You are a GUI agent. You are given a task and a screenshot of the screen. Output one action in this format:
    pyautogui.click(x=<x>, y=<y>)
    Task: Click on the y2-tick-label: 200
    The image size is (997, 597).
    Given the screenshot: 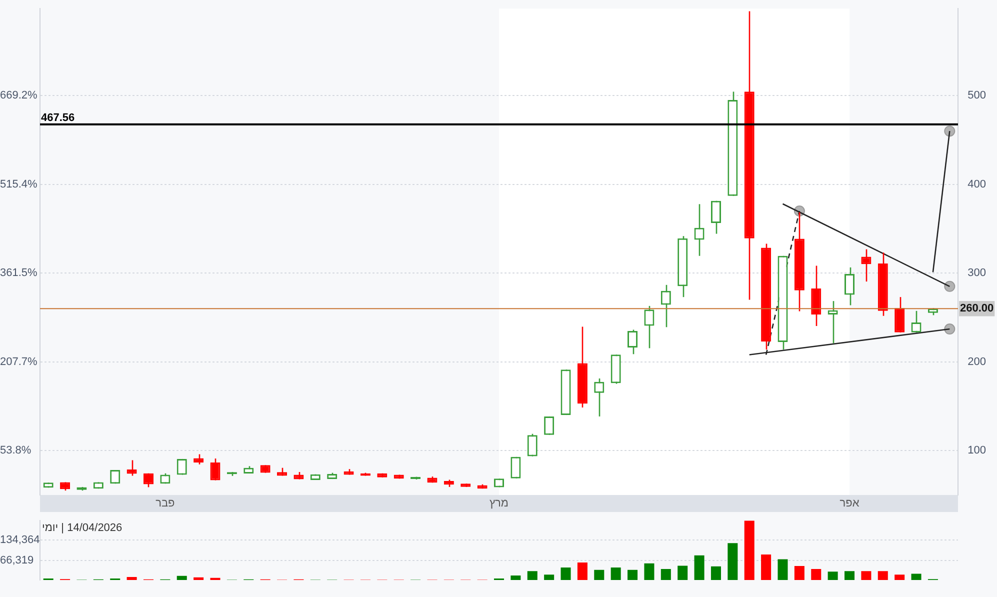 What is the action you would take?
    pyautogui.click(x=977, y=362)
    